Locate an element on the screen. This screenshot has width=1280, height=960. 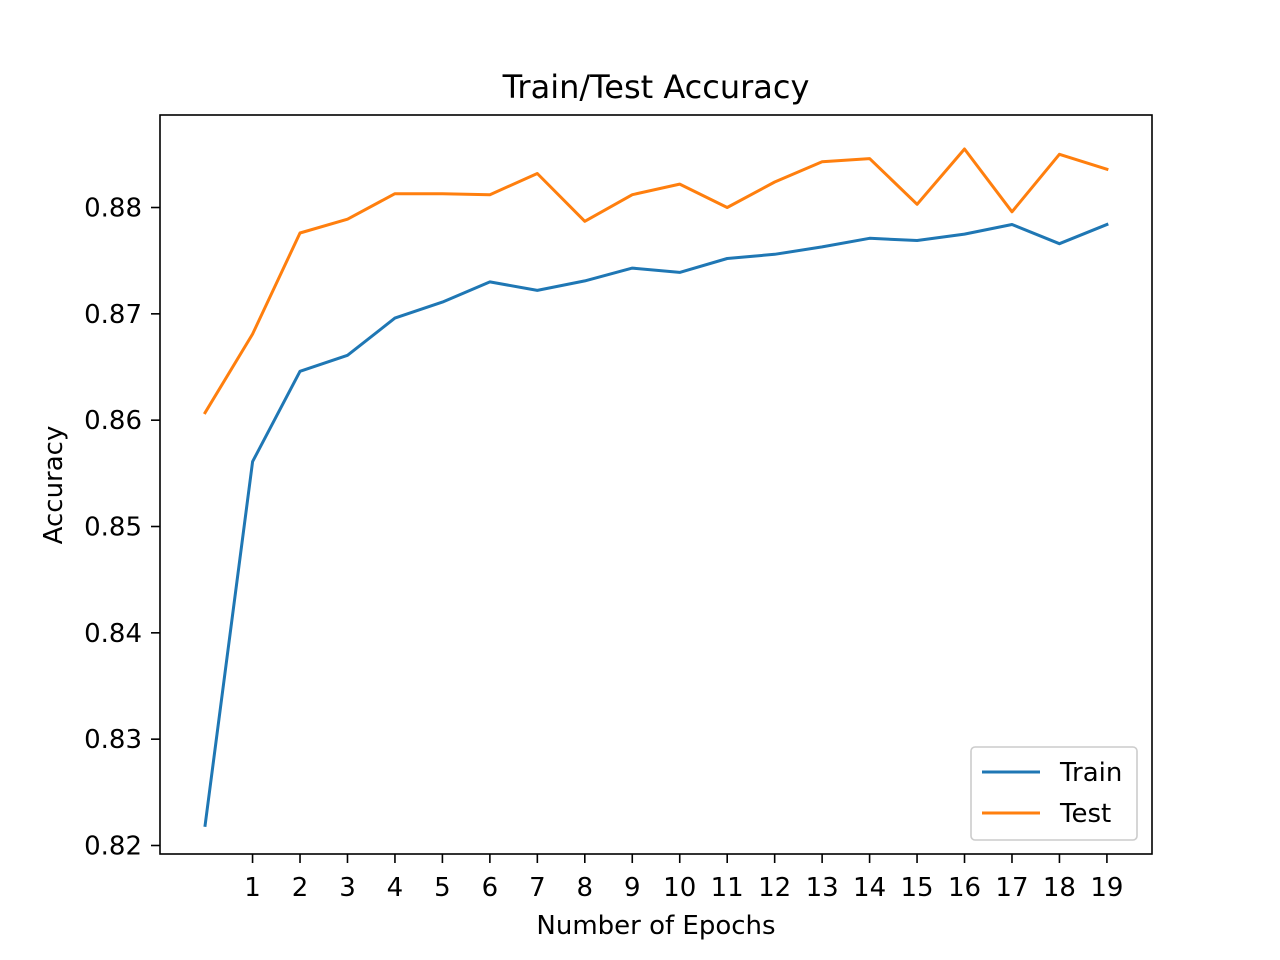
y-tick-label: 0.83 is located at coordinates (113, 740).